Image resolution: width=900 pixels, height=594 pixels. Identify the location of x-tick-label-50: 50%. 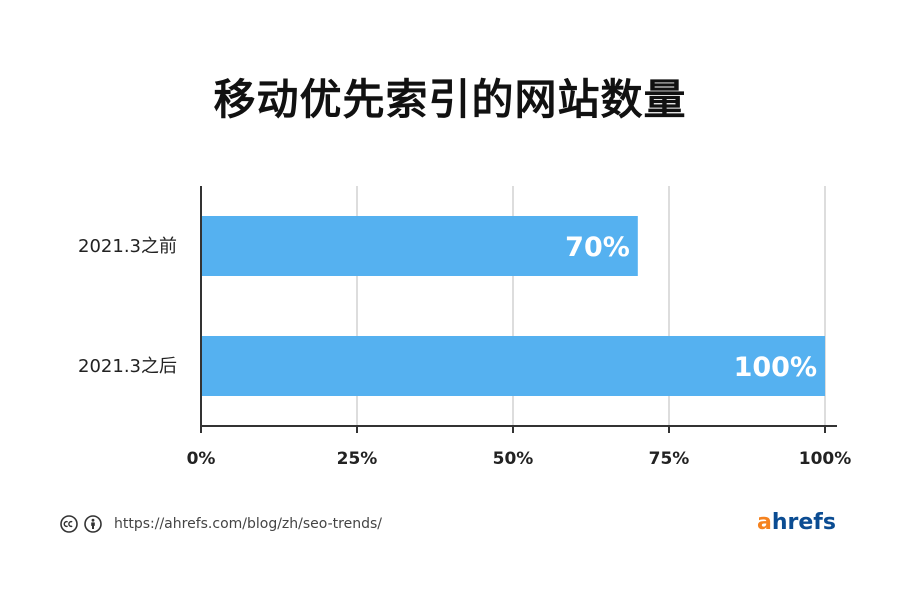
(513, 459).